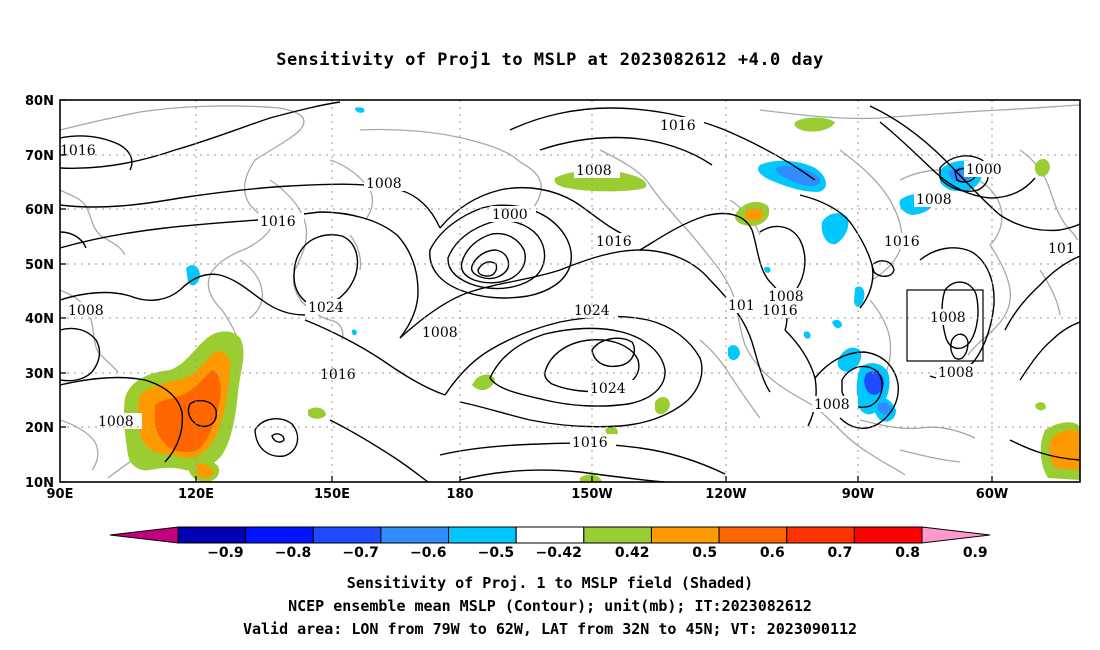 This screenshot has height=650, width=1100. I want to click on colorbar-tick-label: −0.5, so click(496, 553).